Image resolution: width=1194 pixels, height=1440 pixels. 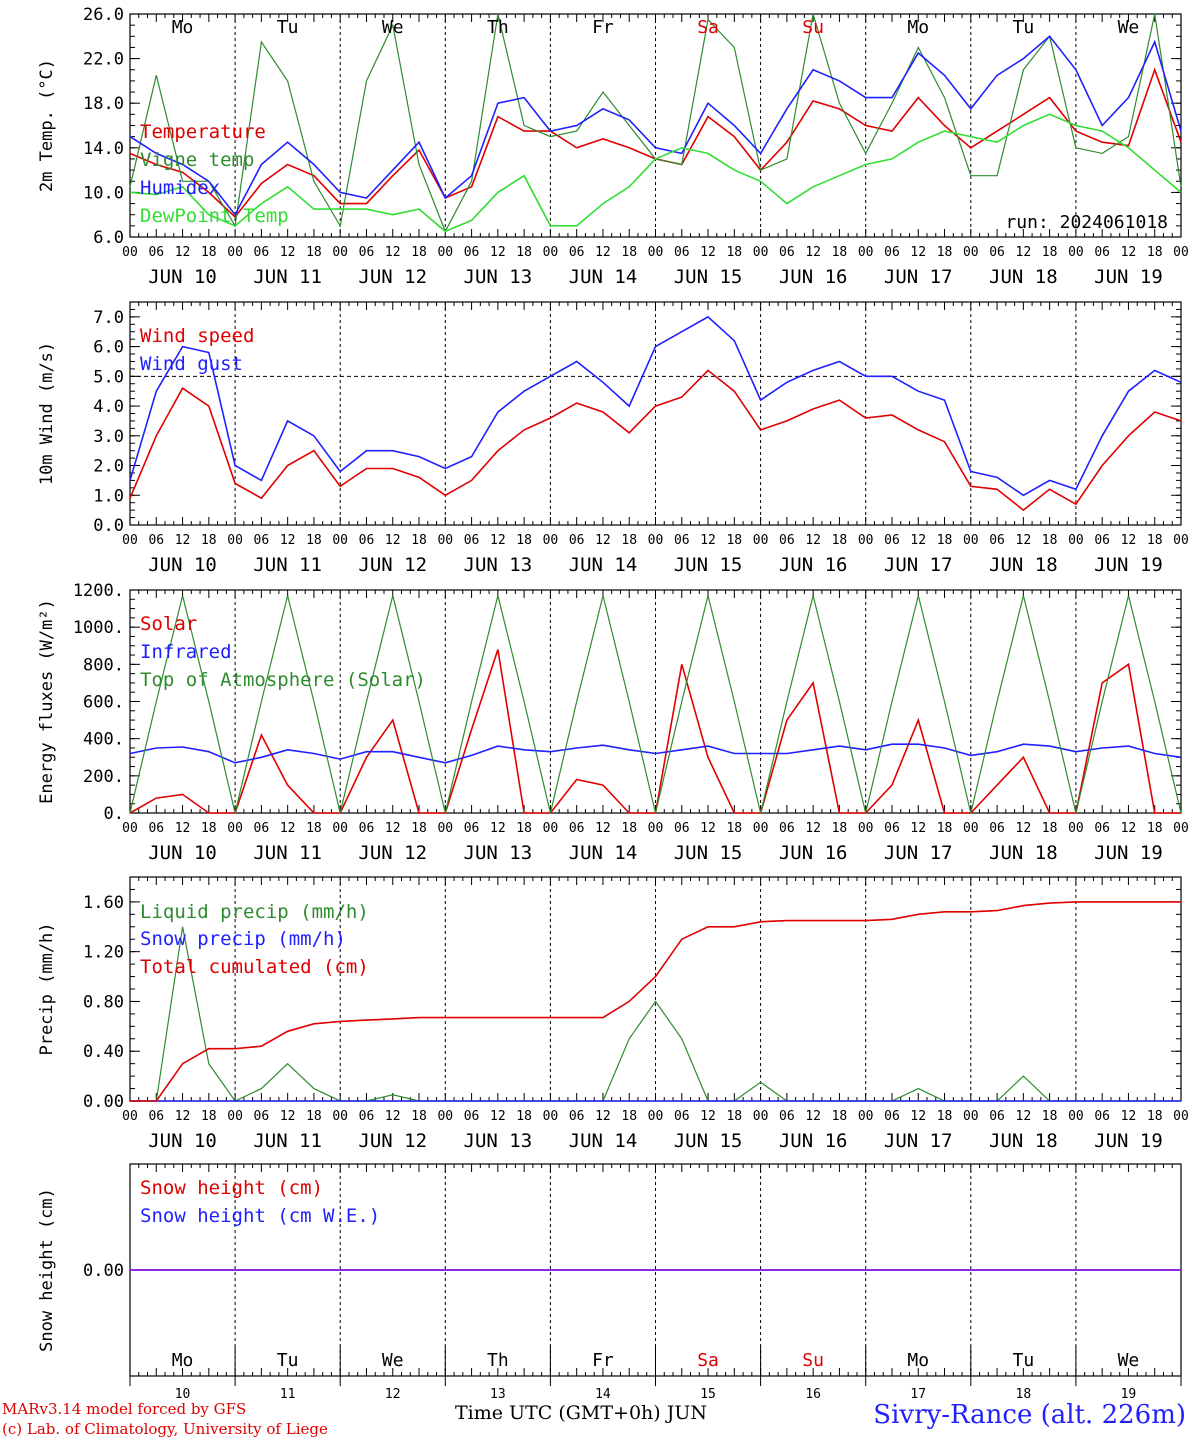 What do you see at coordinates (197, 336) in the screenshot?
I see `legend-entry: Wind speed` at bounding box center [197, 336].